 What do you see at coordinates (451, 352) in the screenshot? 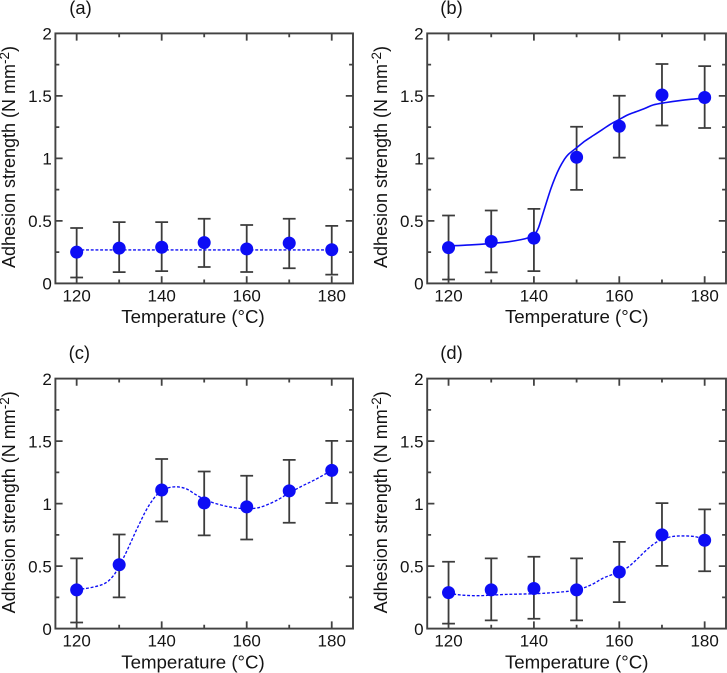
I see `svg-text: (d)` at bounding box center [451, 352].